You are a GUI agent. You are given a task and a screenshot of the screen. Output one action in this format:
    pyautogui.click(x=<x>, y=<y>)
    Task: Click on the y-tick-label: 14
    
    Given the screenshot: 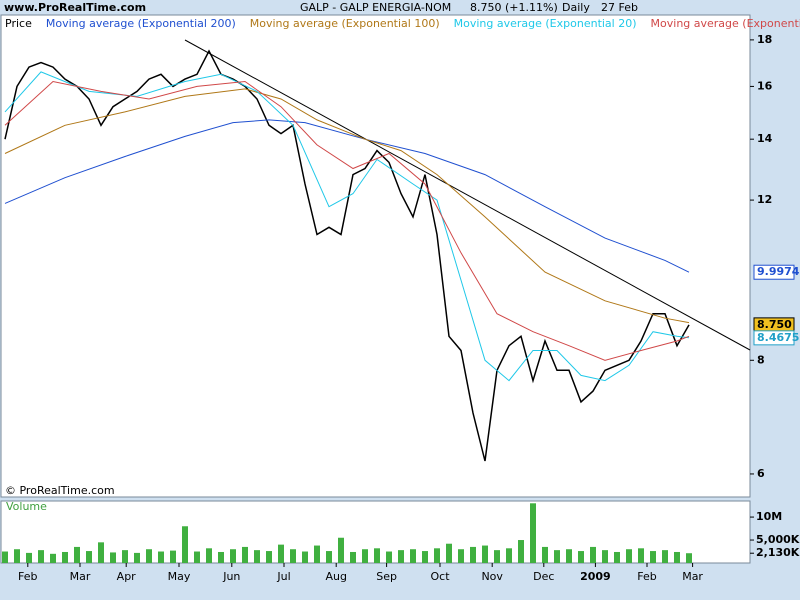 What is the action you would take?
    pyautogui.click(x=765, y=138)
    